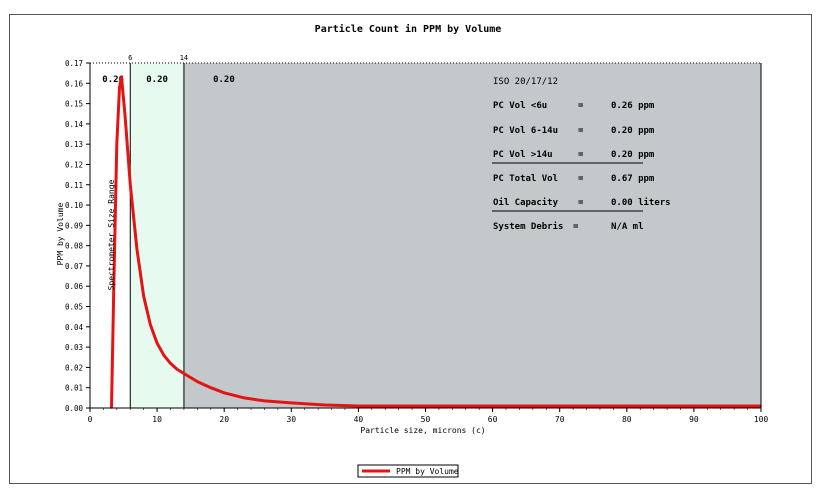 The height and width of the screenshot is (494, 823). What do you see at coordinates (359, 419) in the screenshot?
I see `x-tick-label: 40` at bounding box center [359, 419].